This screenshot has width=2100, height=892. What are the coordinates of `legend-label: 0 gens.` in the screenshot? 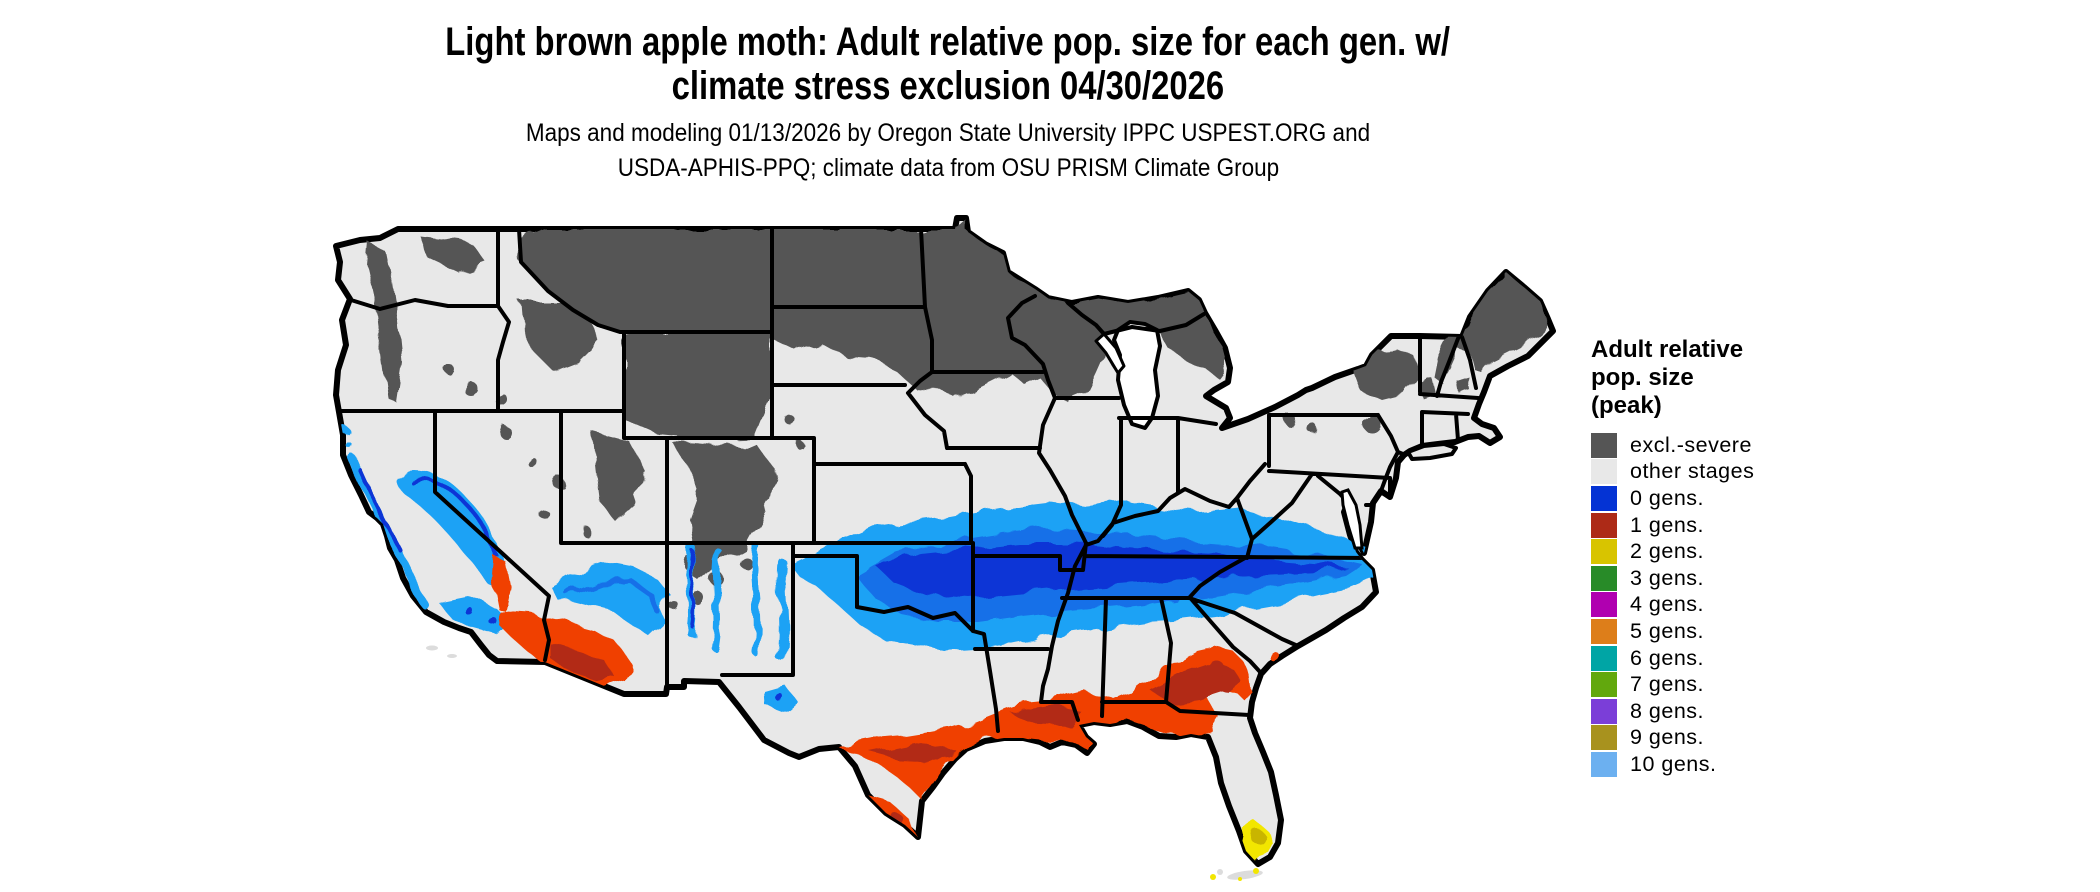 It's located at (1667, 497).